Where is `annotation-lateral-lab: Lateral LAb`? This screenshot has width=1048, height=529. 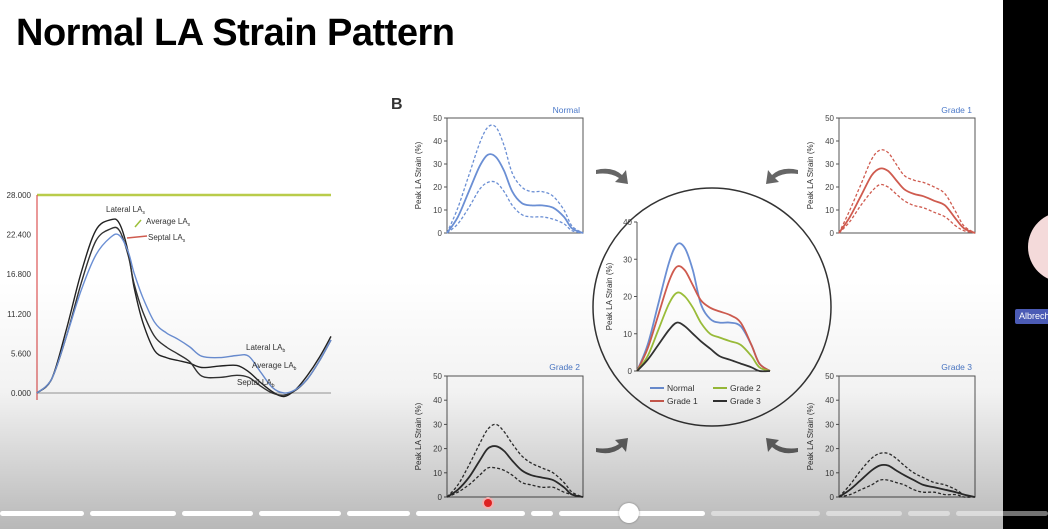
annotation-lateral-lab: Lateral LAb is located at coordinates (265, 348).